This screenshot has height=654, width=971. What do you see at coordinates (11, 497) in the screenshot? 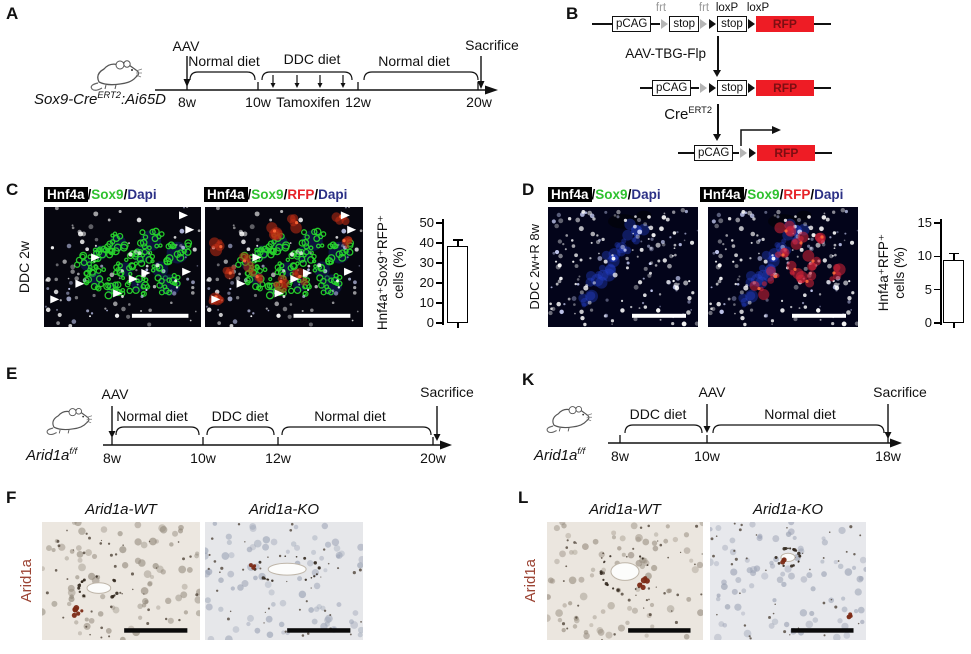
I see `panel-label-f: F` at bounding box center [11, 497].